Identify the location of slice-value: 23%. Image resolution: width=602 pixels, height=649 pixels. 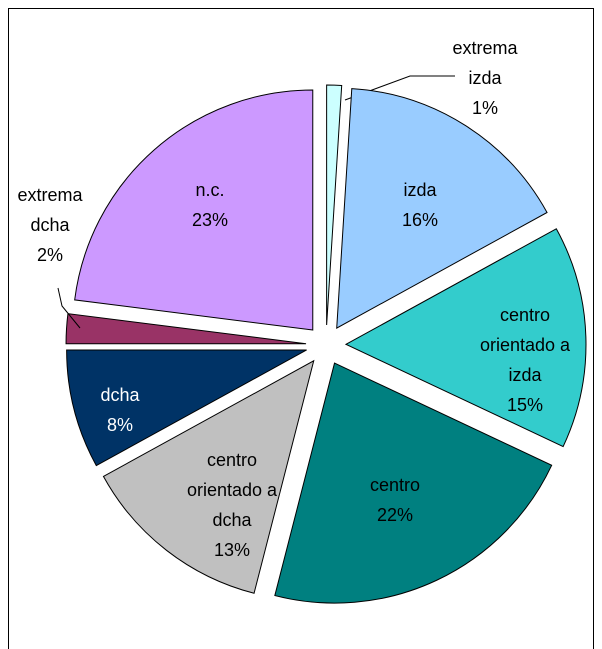
(210, 220).